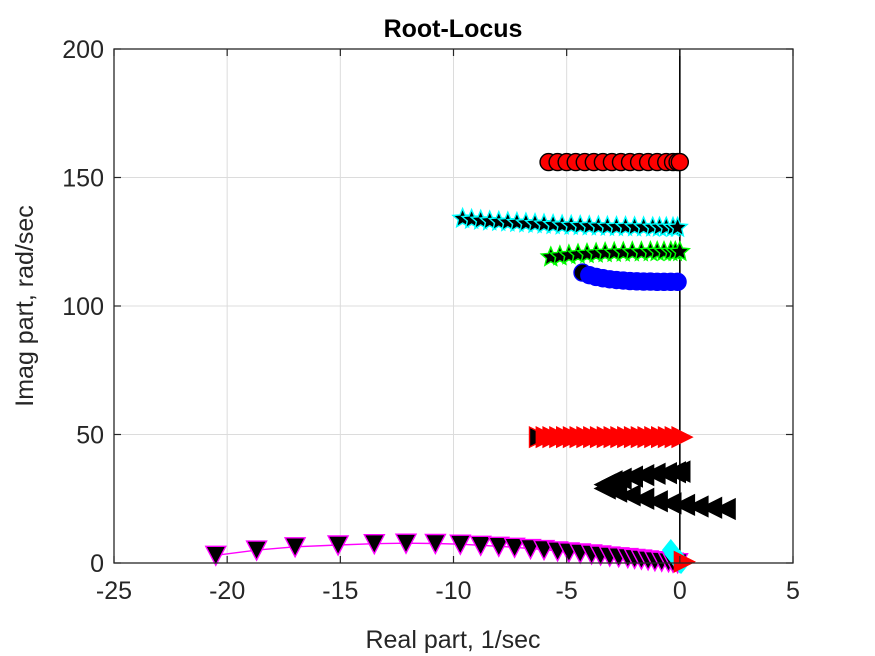 The height and width of the screenshot is (656, 875). Describe the element at coordinates (680, 591) in the screenshot. I see `x-tick-label: 0` at that location.